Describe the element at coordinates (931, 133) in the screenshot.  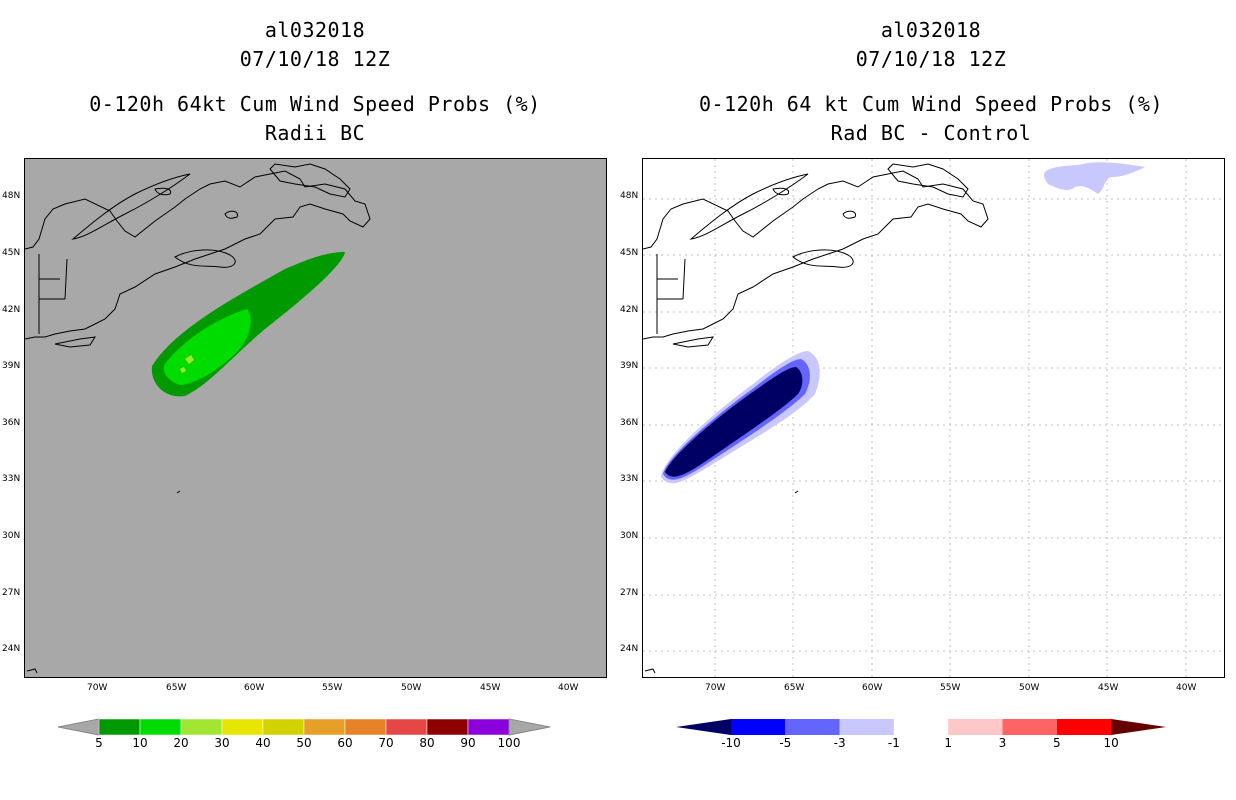
I see `product-subtitle: Rad BC - Control` at that location.